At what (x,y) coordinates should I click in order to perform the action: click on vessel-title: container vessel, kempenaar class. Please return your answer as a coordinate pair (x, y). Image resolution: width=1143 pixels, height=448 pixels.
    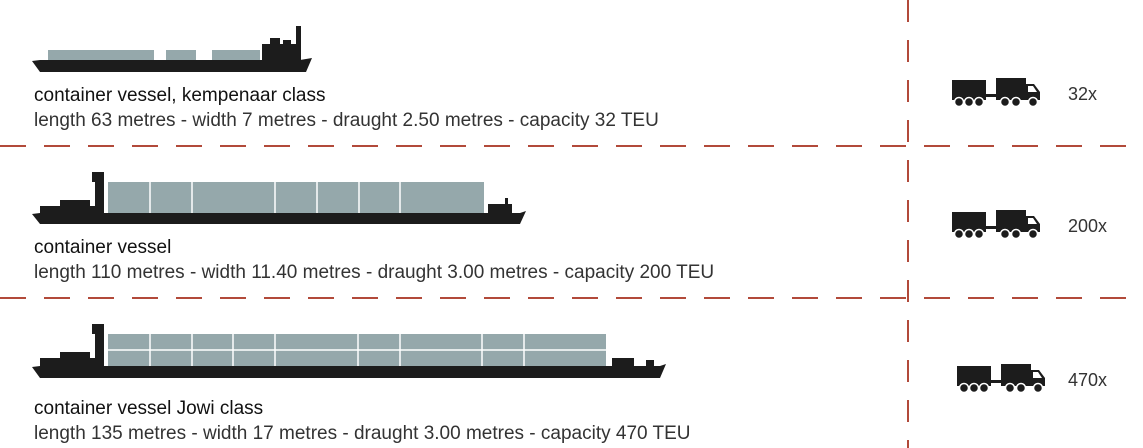
    Looking at the image, I should click on (180, 95).